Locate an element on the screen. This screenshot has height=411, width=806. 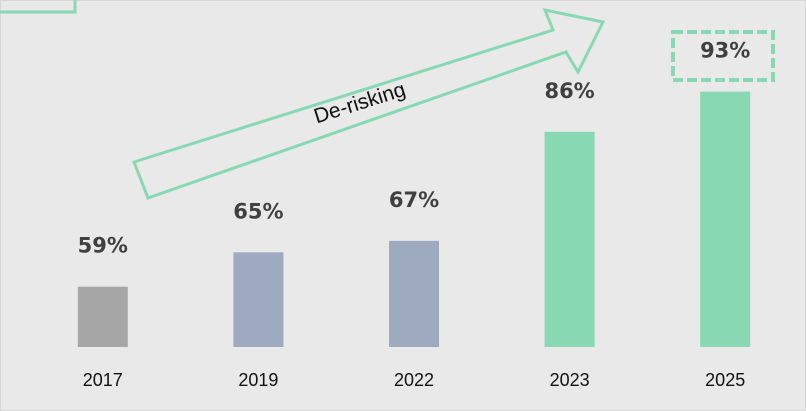
value-label: 59% is located at coordinates (103, 246).